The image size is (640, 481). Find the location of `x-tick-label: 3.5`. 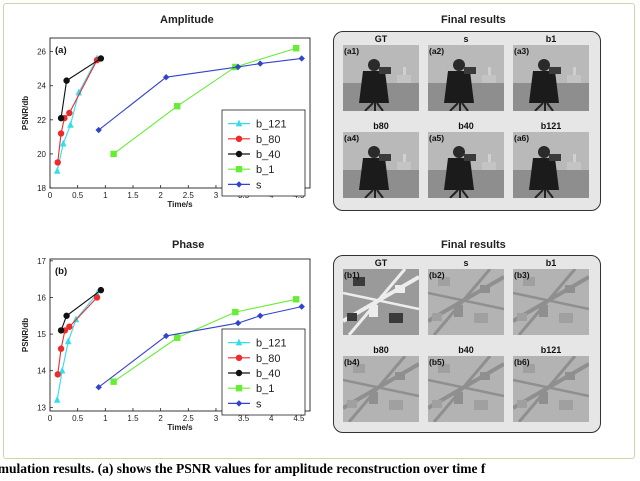

x-tick-label: 3.5 is located at coordinates (244, 418).